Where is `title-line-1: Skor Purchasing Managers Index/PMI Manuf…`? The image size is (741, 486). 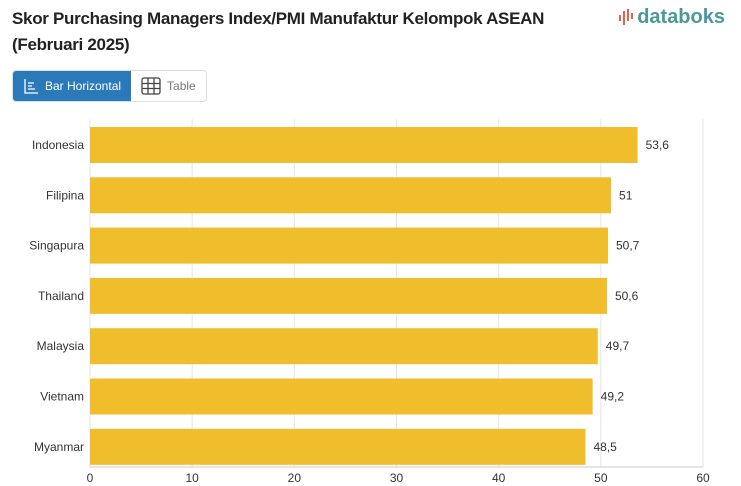 title-line-1: Skor Purchasing Managers Index/PMI Manuf… is located at coordinates (278, 18).